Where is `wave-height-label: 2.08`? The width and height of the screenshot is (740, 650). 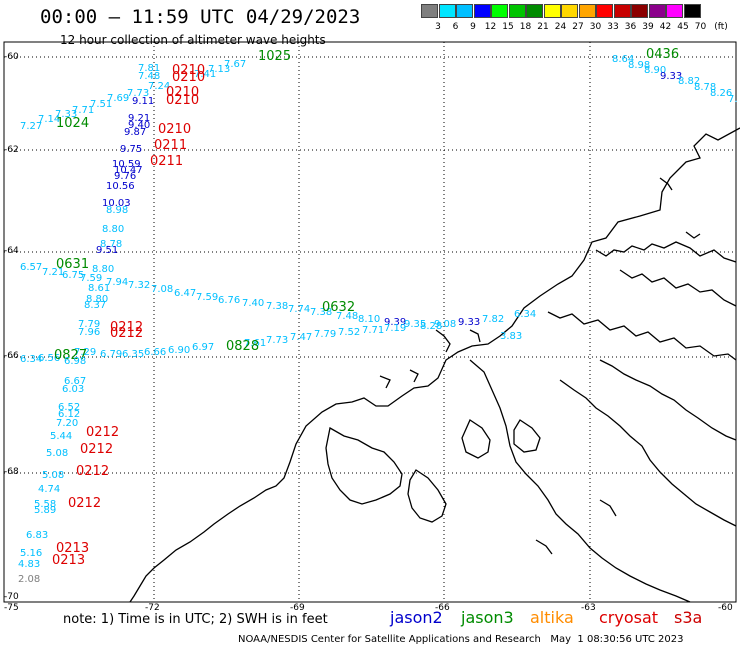
wave-height-label: 2.08 is located at coordinates (29, 579).